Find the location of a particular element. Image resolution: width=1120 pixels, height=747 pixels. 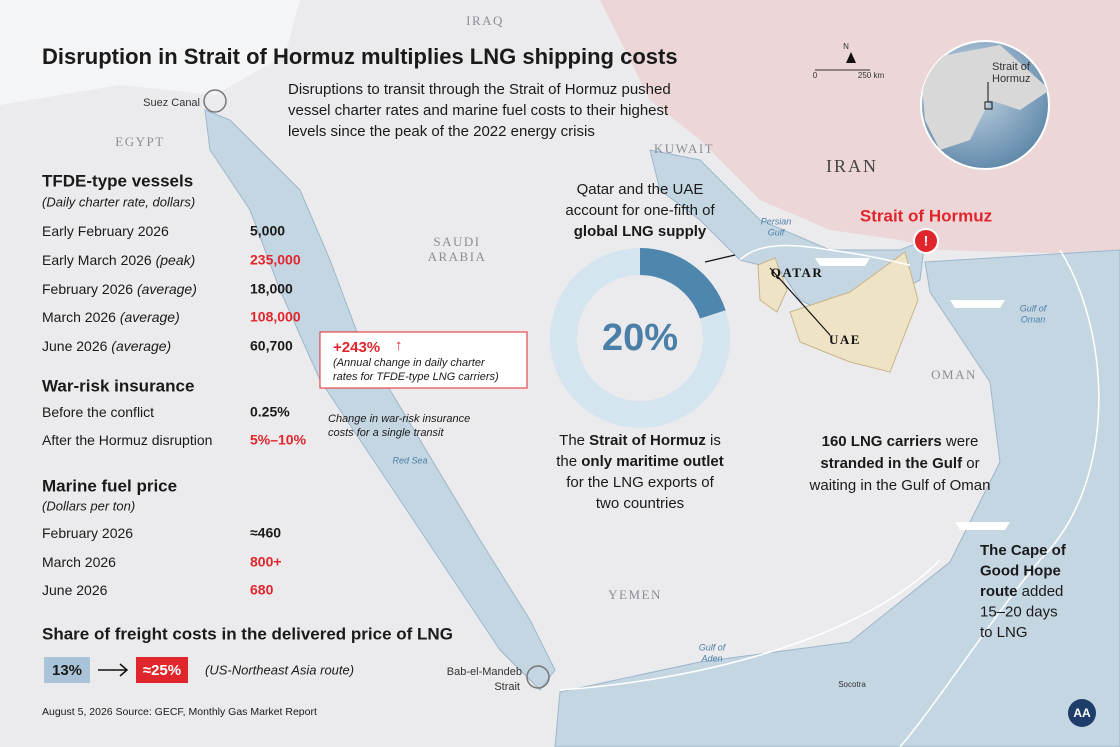

freight-to-box is located at coordinates (162, 670).